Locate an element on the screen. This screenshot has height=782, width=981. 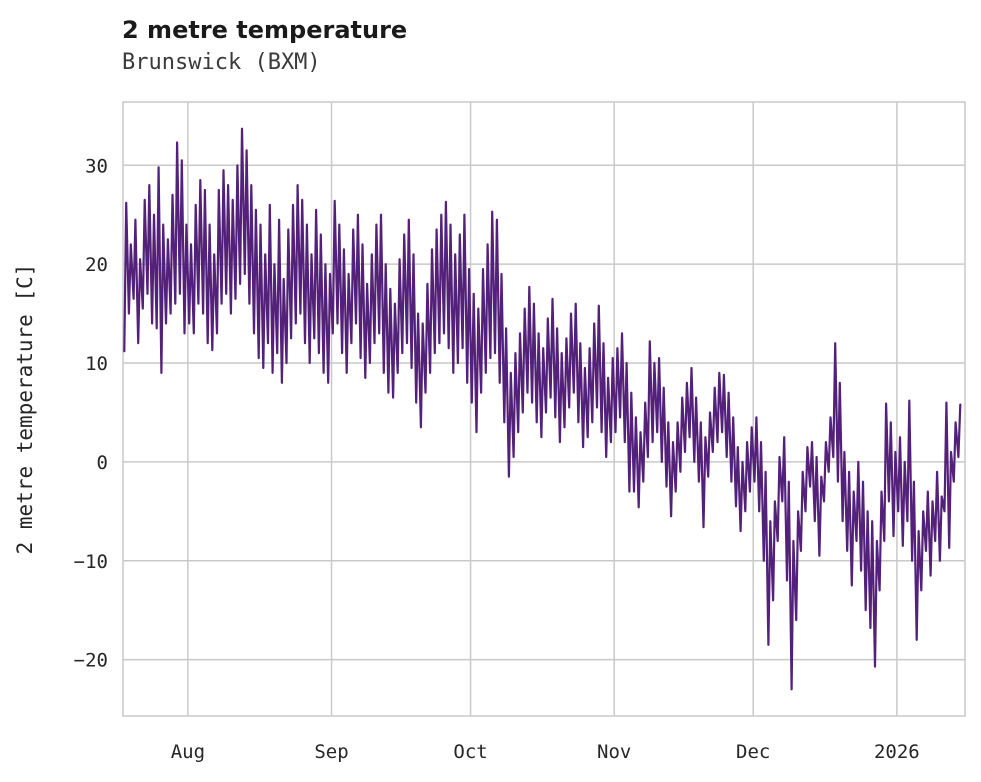
x-tick-label: Nov is located at coordinates (614, 752).